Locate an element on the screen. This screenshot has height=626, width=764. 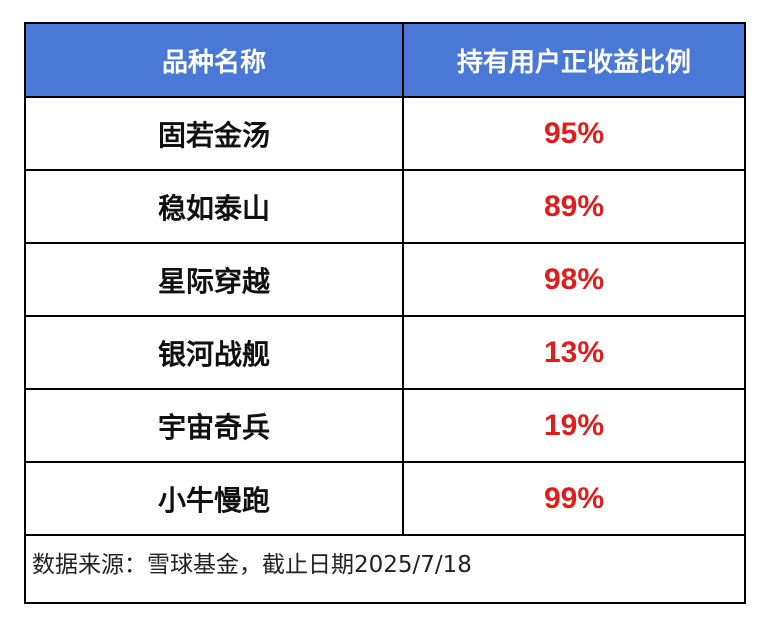
product-name-cell: 小牛慢跑 is located at coordinates (215, 499).